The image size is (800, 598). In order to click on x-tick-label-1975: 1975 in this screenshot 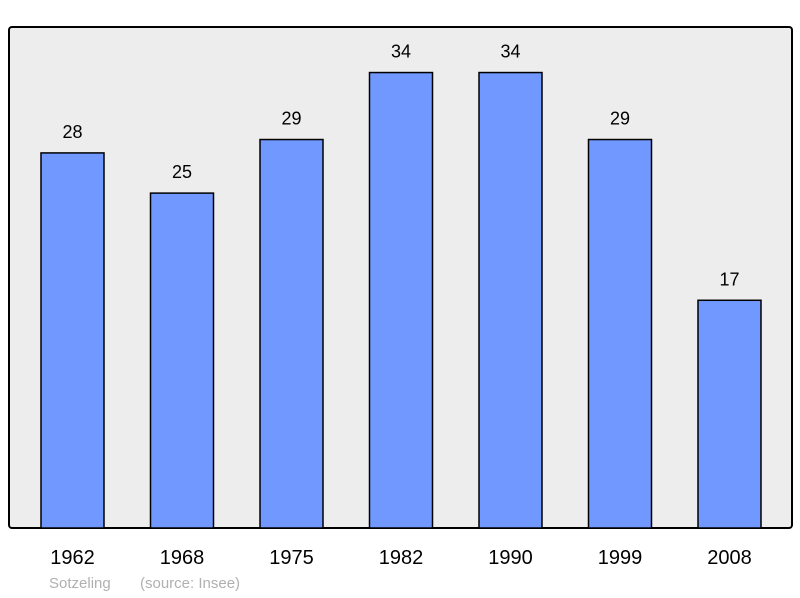, I will do `click(291, 558)`.